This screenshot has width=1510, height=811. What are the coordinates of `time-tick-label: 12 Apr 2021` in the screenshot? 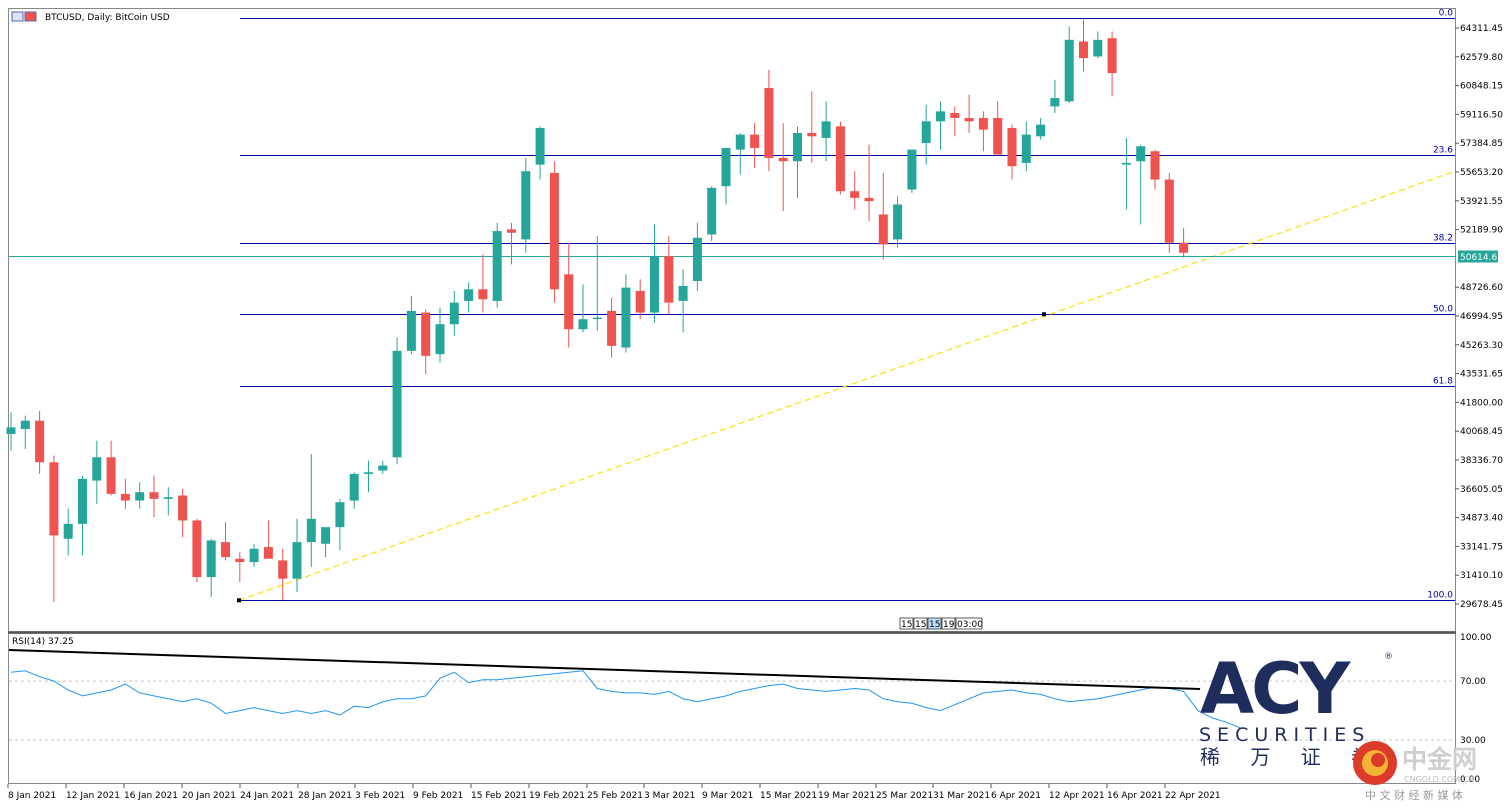 It's located at (1077, 796).